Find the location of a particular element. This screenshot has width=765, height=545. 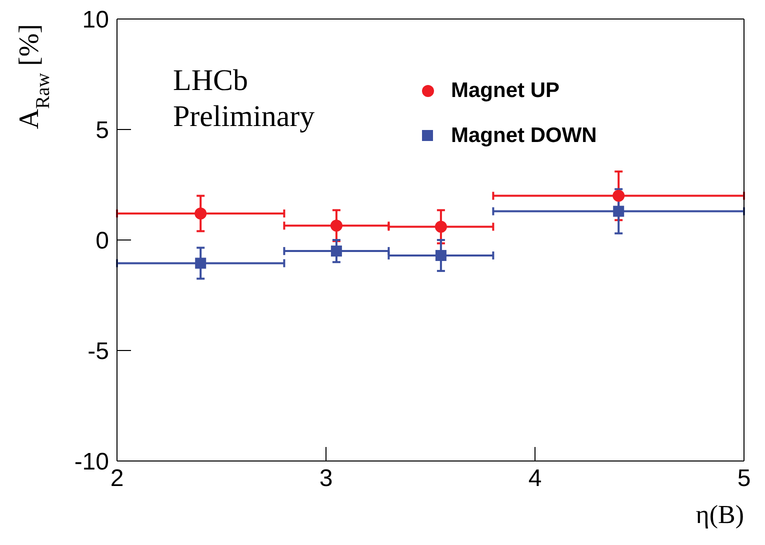

y-tick-label: 10 is located at coordinates (95, 20).